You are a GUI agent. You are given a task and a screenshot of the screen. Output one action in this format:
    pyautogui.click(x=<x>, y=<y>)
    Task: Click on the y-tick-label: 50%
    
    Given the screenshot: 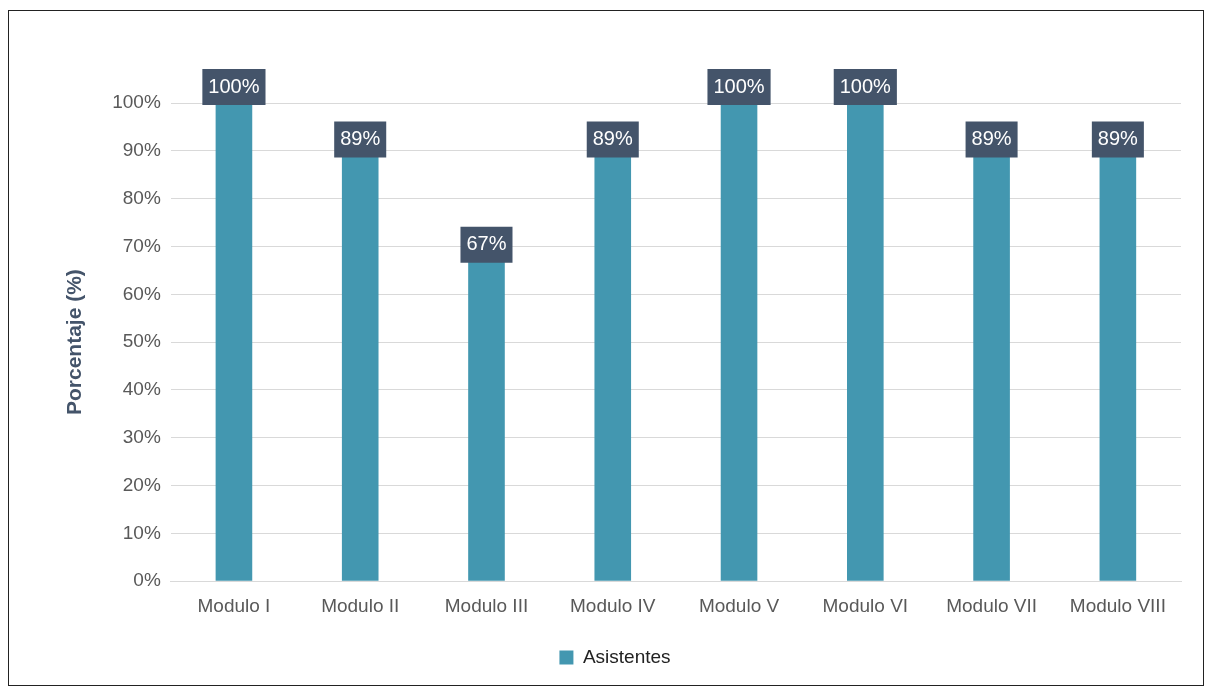 What is the action you would take?
    pyautogui.click(x=141, y=341)
    